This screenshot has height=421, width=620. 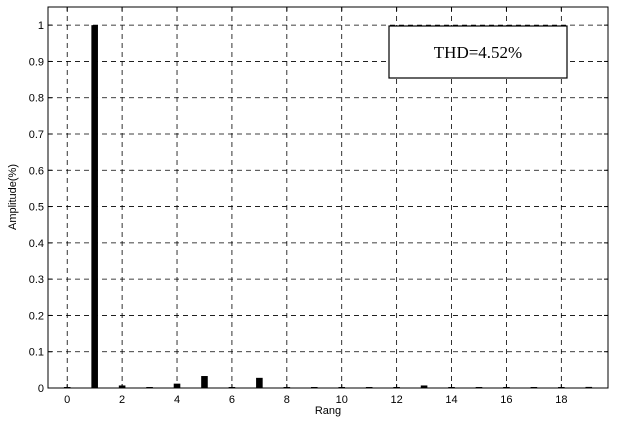 What do you see at coordinates (36, 244) in the screenshot?
I see `y-tick-label: 0.4` at bounding box center [36, 244].